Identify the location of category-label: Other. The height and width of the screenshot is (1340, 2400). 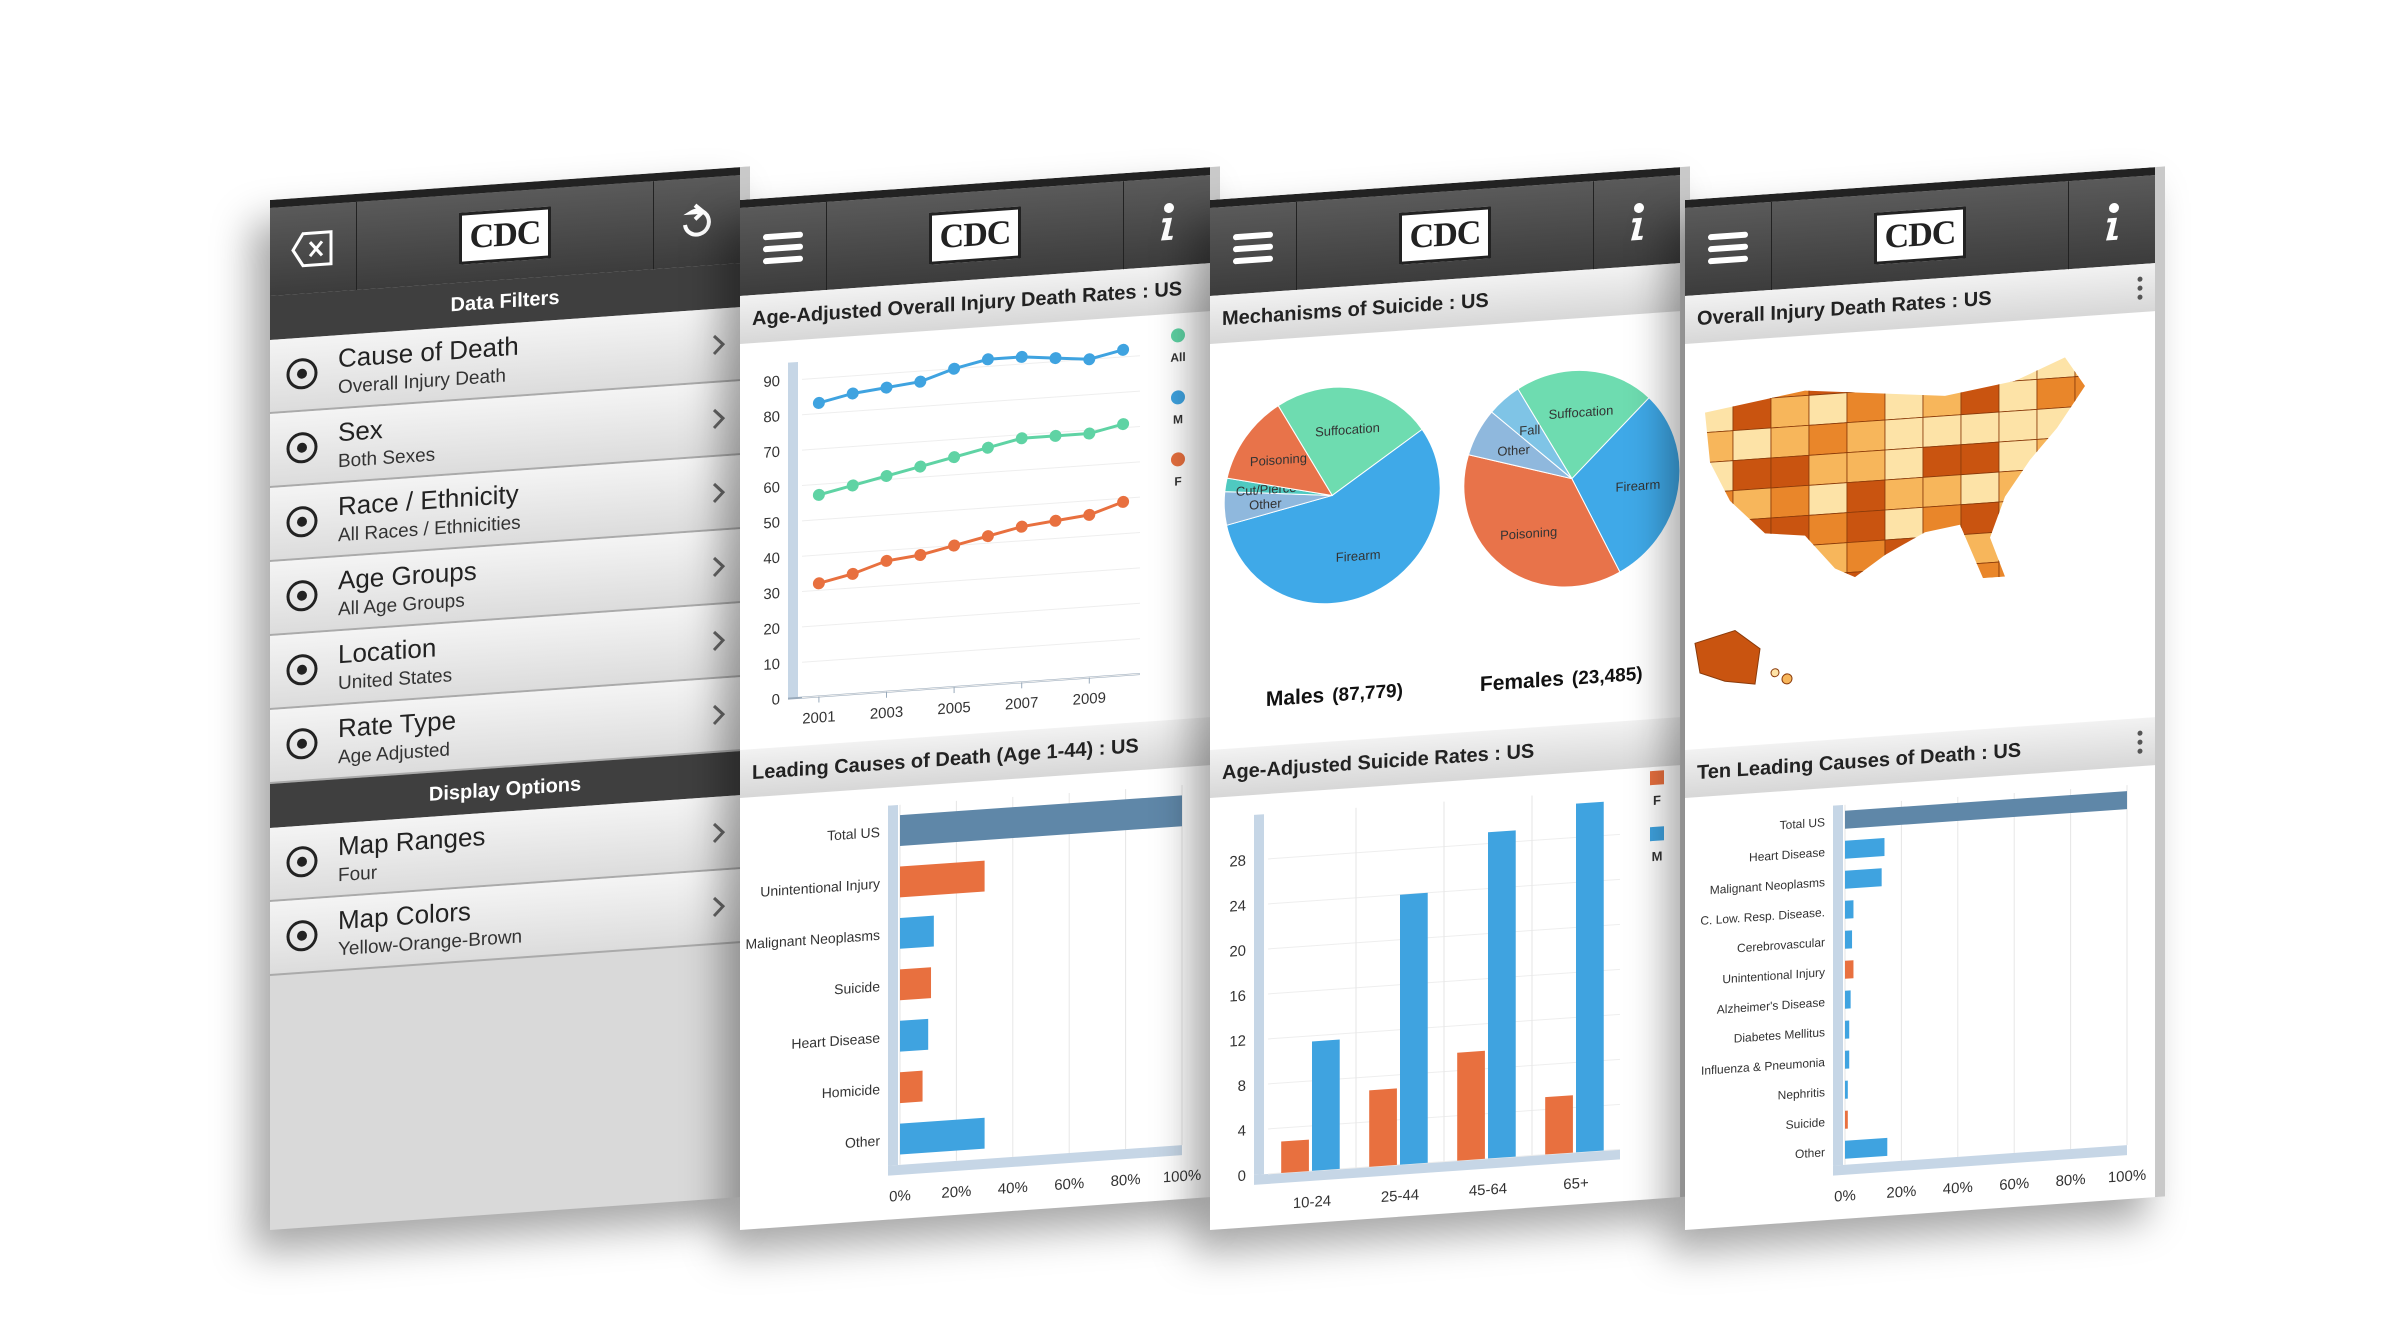
(1810, 1153).